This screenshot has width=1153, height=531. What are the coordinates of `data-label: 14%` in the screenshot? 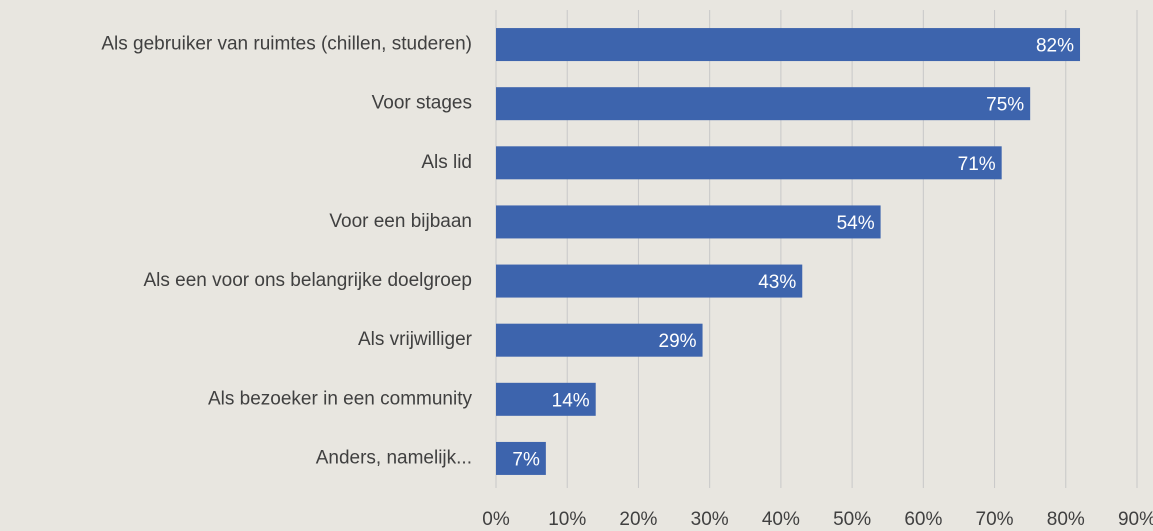 It's located at (571, 400).